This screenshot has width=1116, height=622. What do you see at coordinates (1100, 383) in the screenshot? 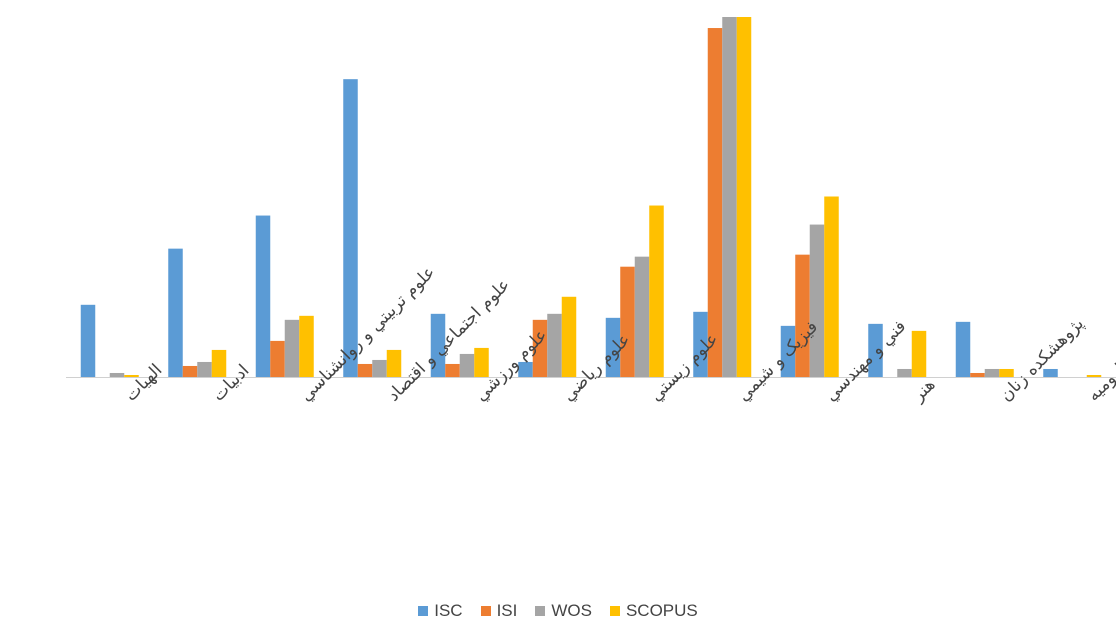
I see `x-tick-label-11: اروميه` at bounding box center [1100, 383].